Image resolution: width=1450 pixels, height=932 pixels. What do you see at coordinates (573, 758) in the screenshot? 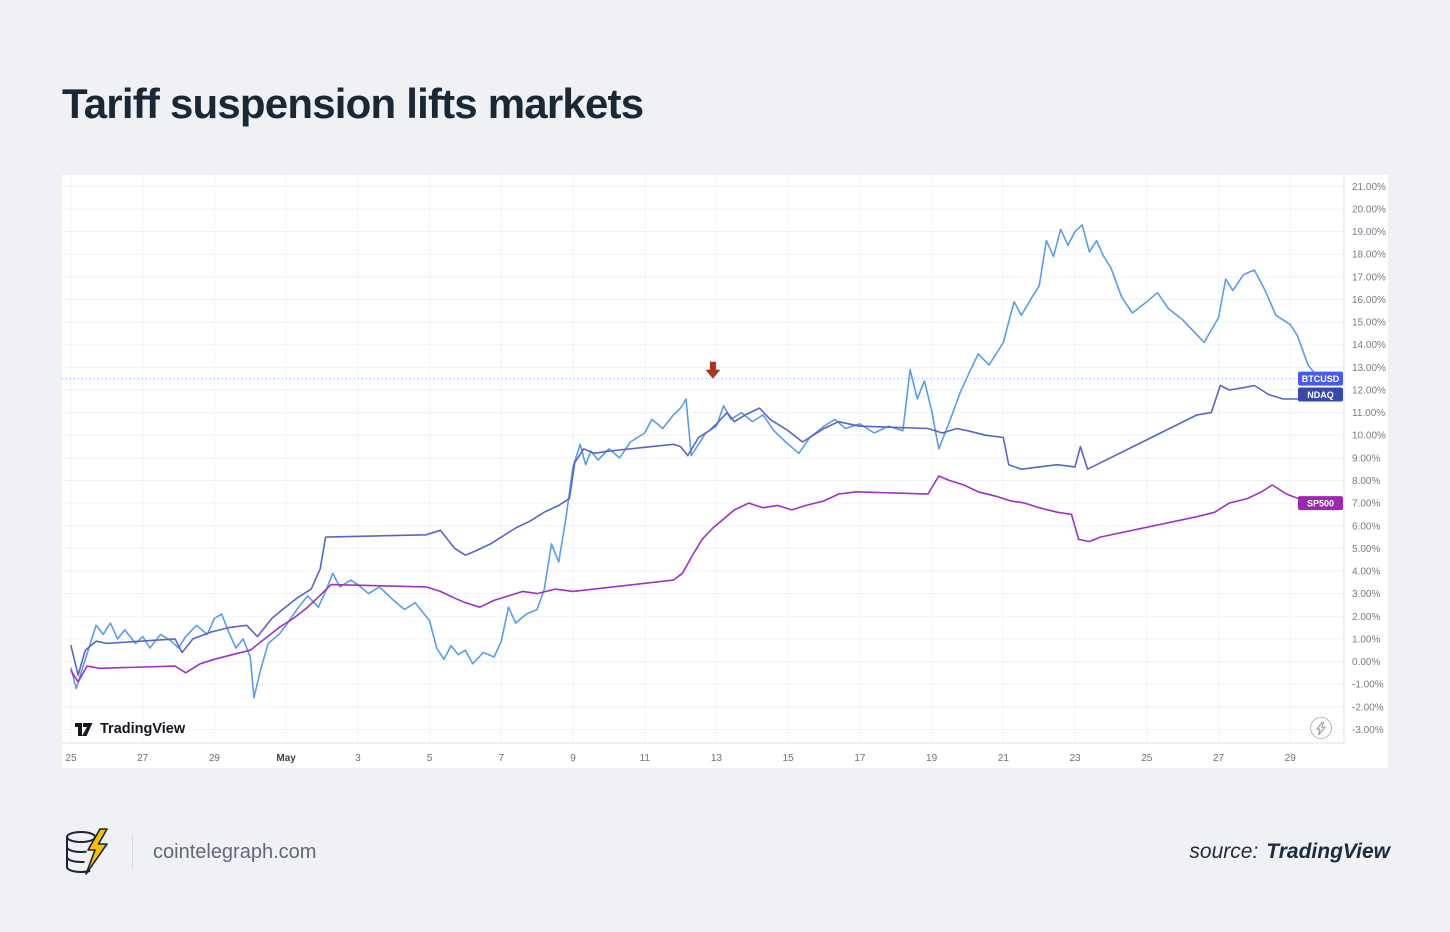
I see `svg-text: 9` at bounding box center [573, 758].